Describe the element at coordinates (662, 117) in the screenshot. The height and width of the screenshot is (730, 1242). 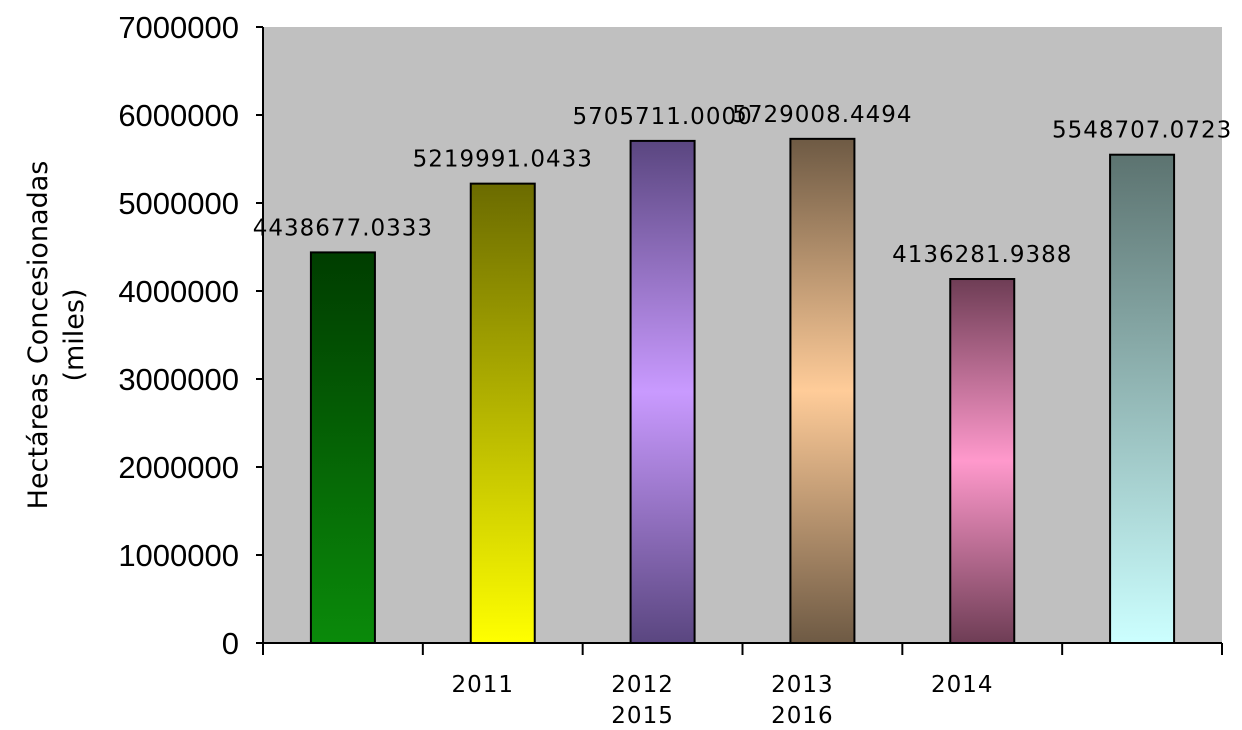
I see `data-label-2013: 5705711.0000` at that location.